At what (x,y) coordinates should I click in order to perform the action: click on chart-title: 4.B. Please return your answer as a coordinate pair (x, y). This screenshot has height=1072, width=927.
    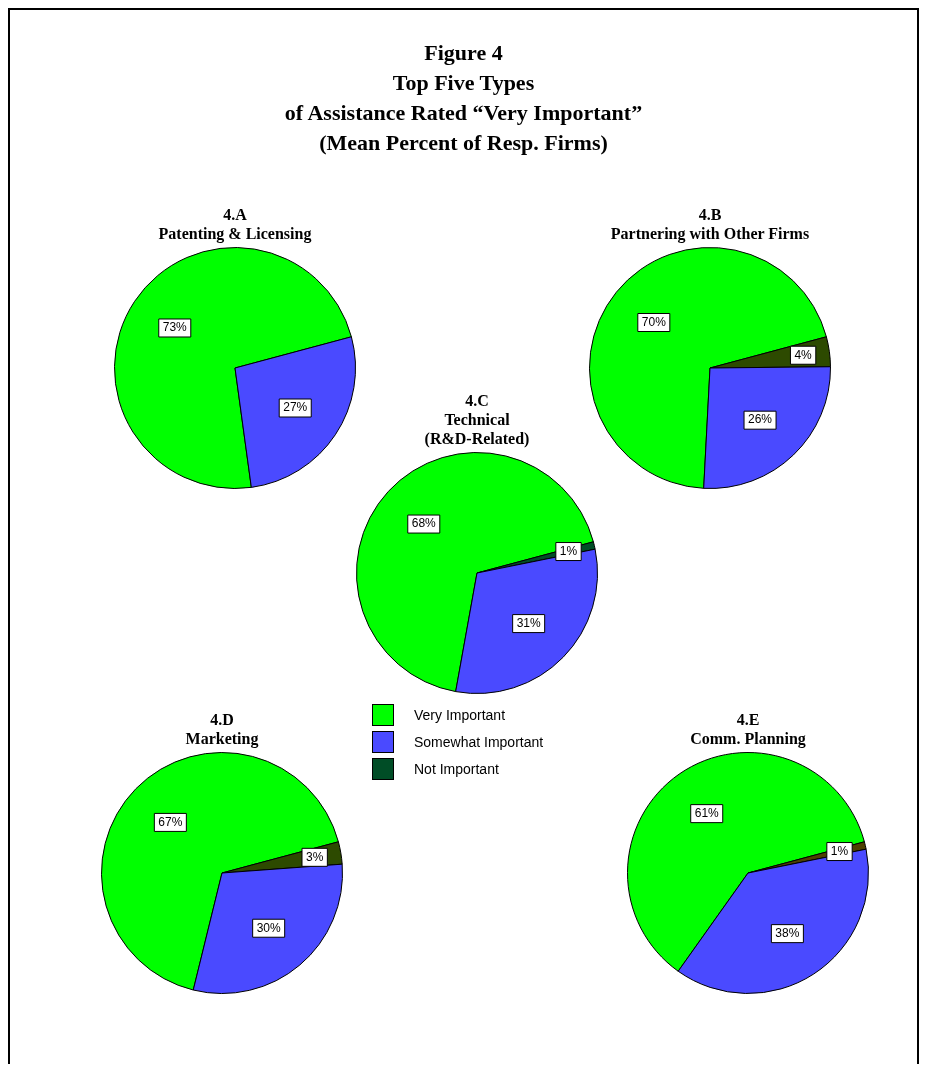
    Looking at the image, I should click on (710, 214).